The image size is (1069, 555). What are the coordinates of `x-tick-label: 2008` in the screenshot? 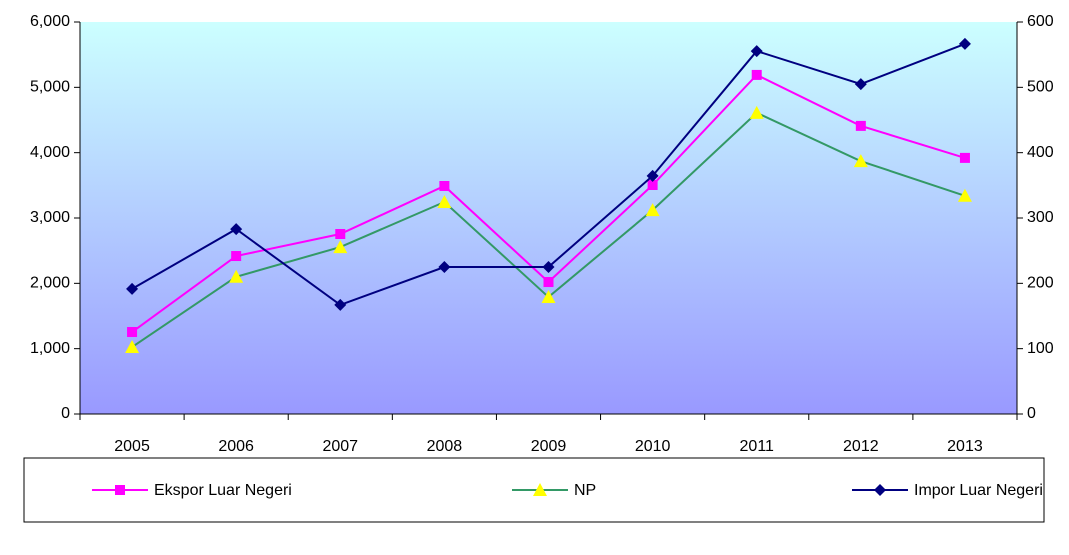 It's located at (445, 446).